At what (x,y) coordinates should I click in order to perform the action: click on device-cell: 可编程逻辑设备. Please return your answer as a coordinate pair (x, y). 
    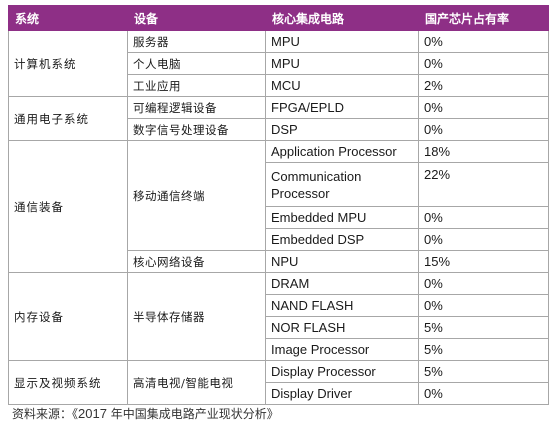
    Looking at the image, I should click on (196, 107).